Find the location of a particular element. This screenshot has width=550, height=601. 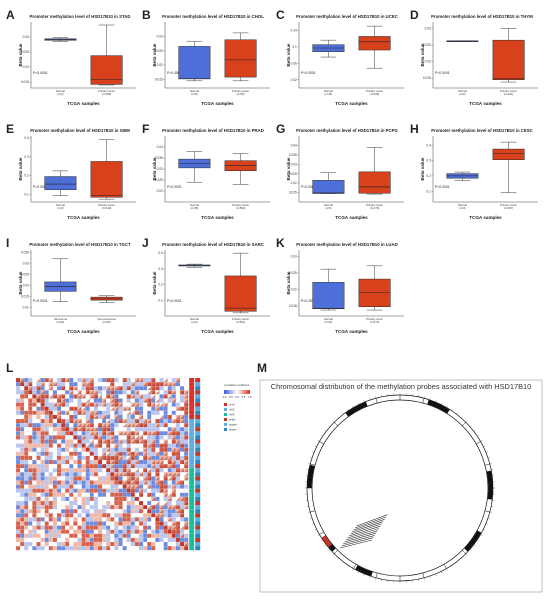

type-cell is located at coordinates (198, 503).